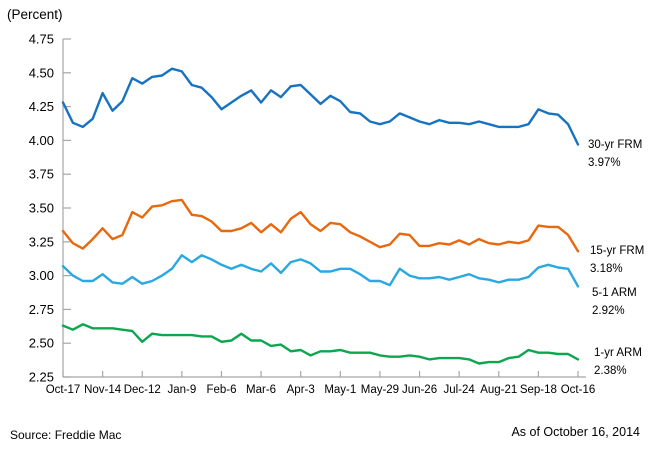  I want to click on series-end-value-15yr-frm: 3.18%, so click(606, 269).